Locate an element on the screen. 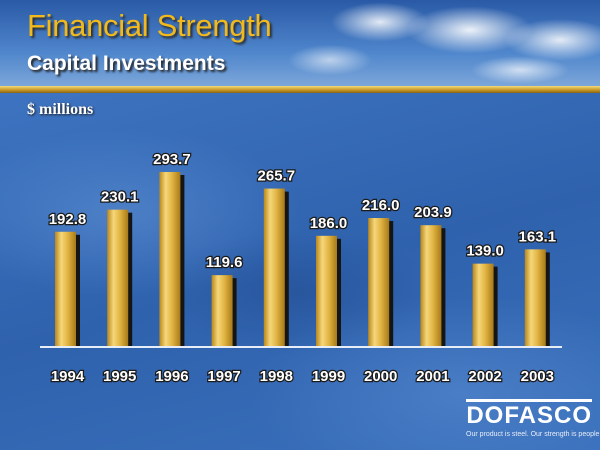 This screenshot has height=450, width=600. x-tick-2000: 2000 is located at coordinates (380, 376).